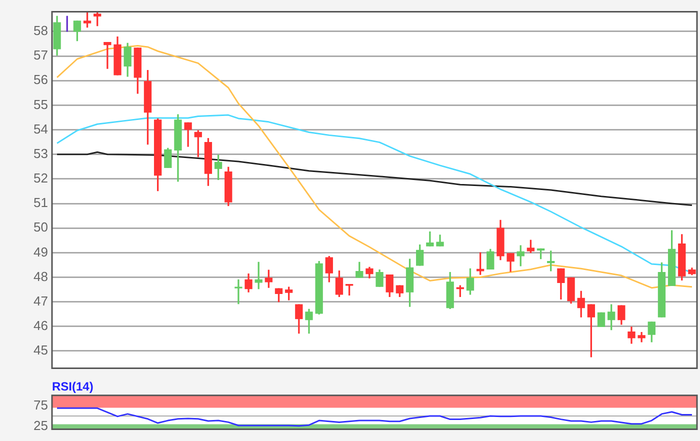  I want to click on y-tick-label: 49, so click(41, 252).